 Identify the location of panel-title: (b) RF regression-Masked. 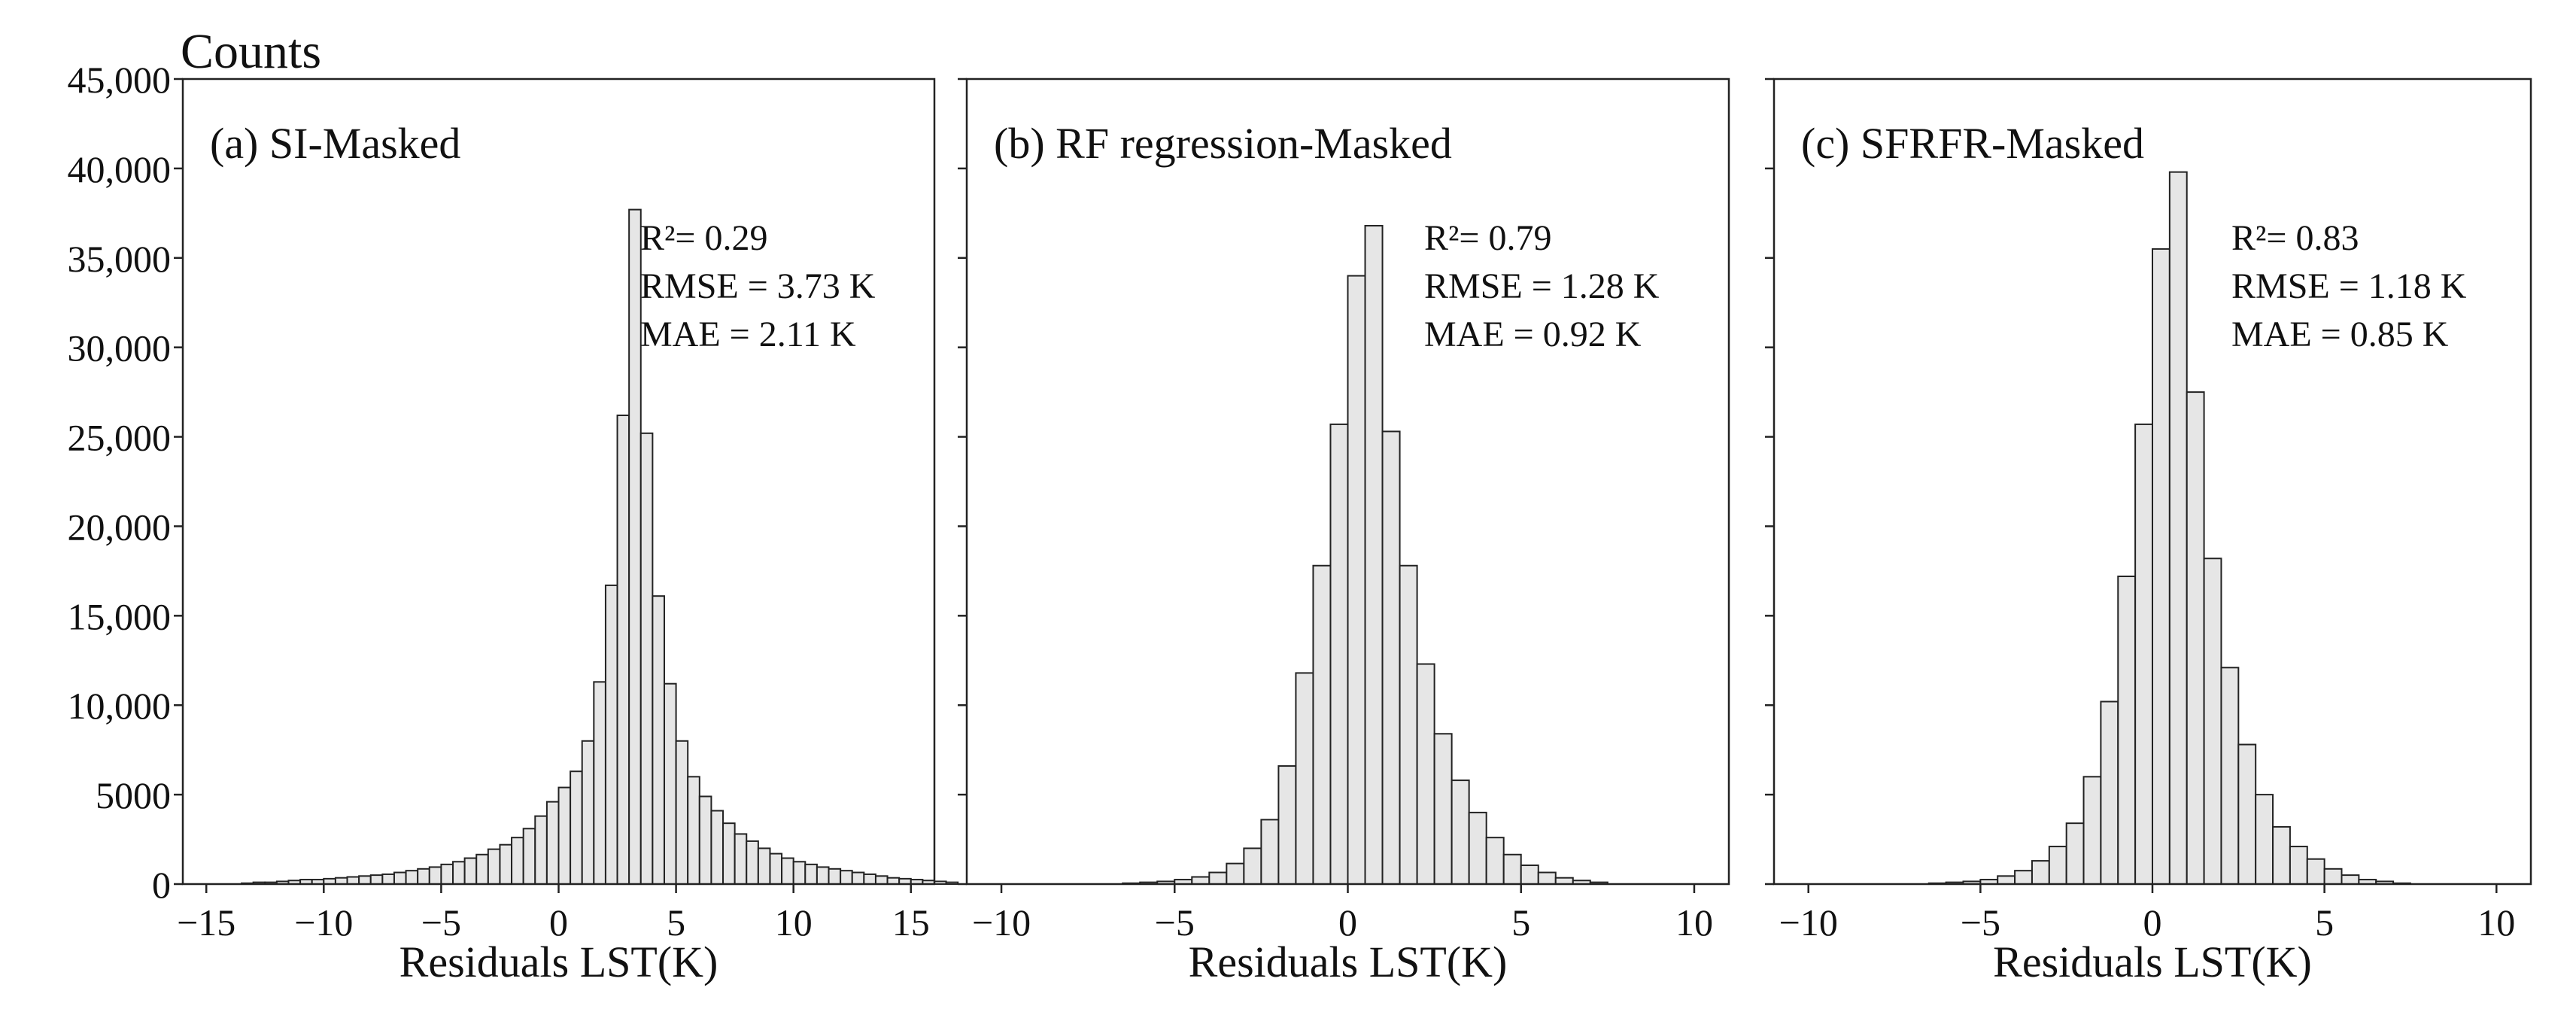
(1223, 143).